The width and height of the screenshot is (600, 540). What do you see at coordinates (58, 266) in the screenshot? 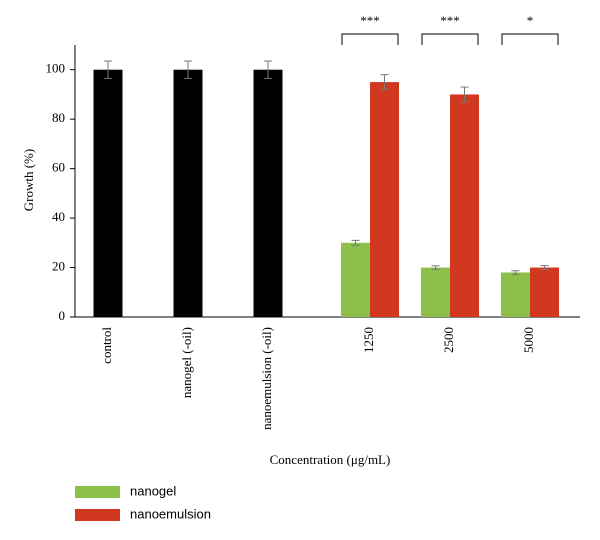
I see `y-tick-label: 20` at bounding box center [58, 266].